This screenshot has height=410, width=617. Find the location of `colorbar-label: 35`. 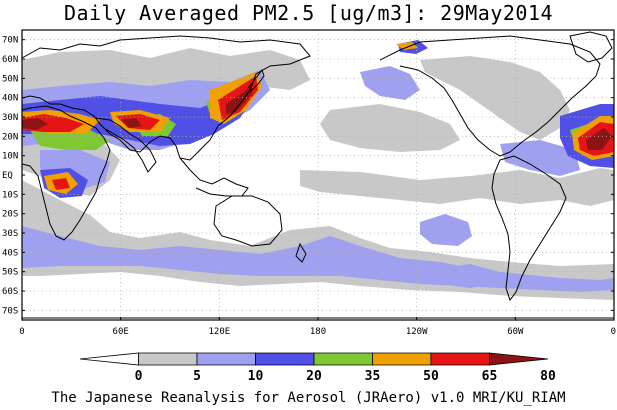

colorbar-label: 35 is located at coordinates (373, 376).